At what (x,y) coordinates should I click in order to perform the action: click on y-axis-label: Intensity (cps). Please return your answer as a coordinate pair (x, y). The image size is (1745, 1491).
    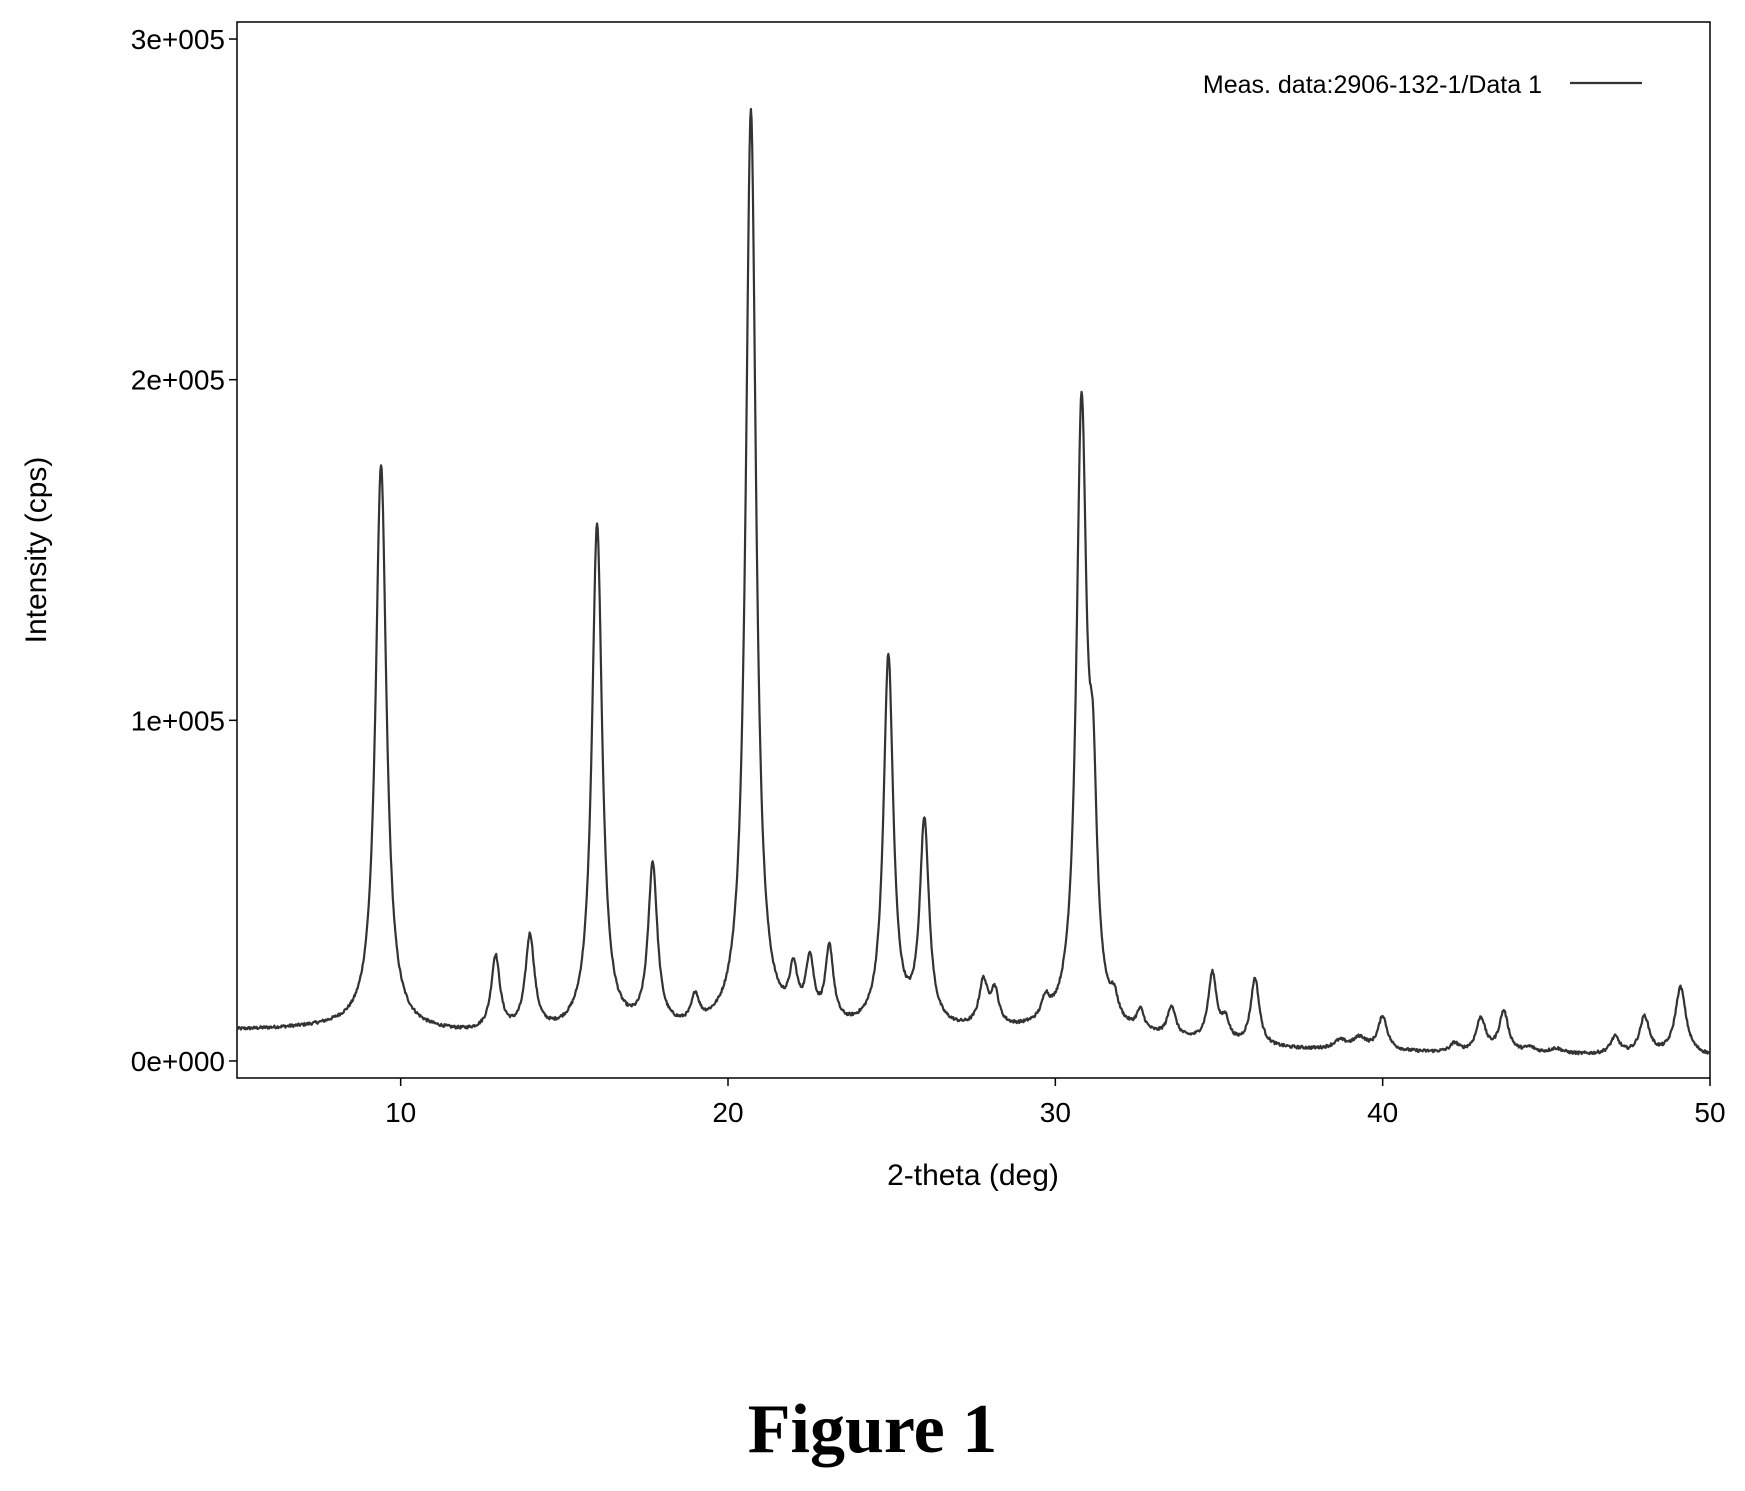
    Looking at the image, I should click on (36, 550).